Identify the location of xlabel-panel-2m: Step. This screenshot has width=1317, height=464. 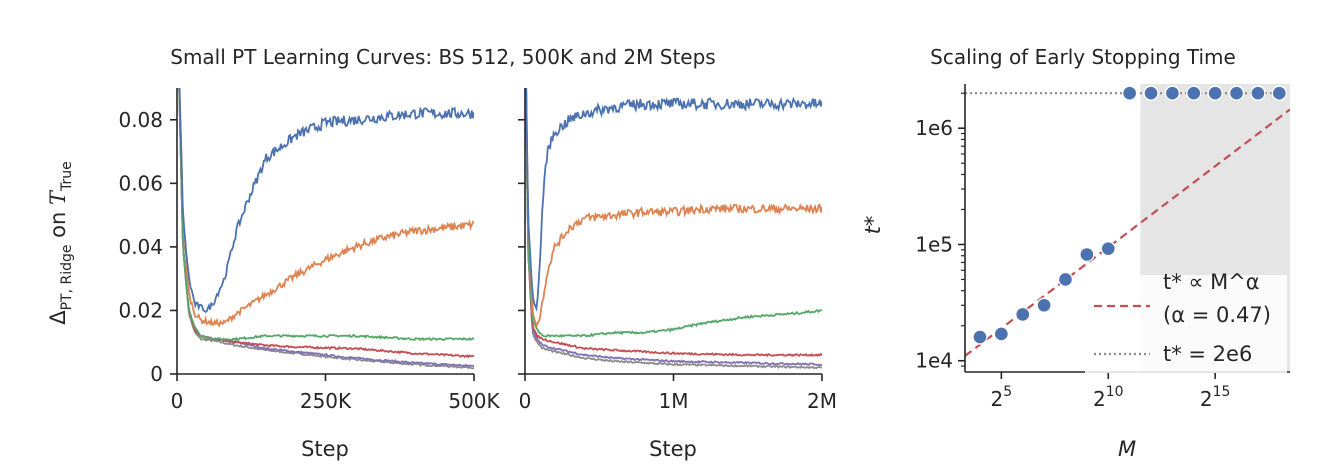
(673, 449).